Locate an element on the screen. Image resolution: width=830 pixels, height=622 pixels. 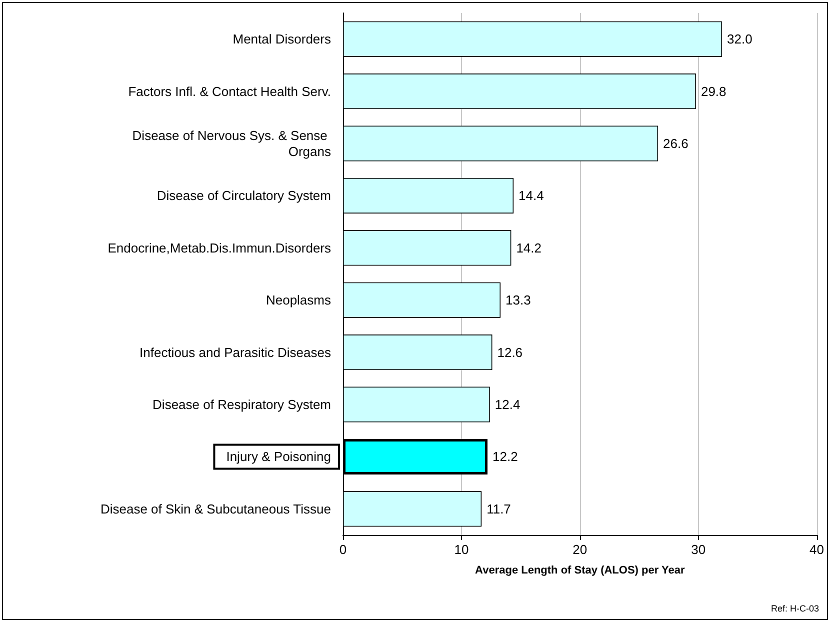
x-tick-label: 20 is located at coordinates (580, 549).